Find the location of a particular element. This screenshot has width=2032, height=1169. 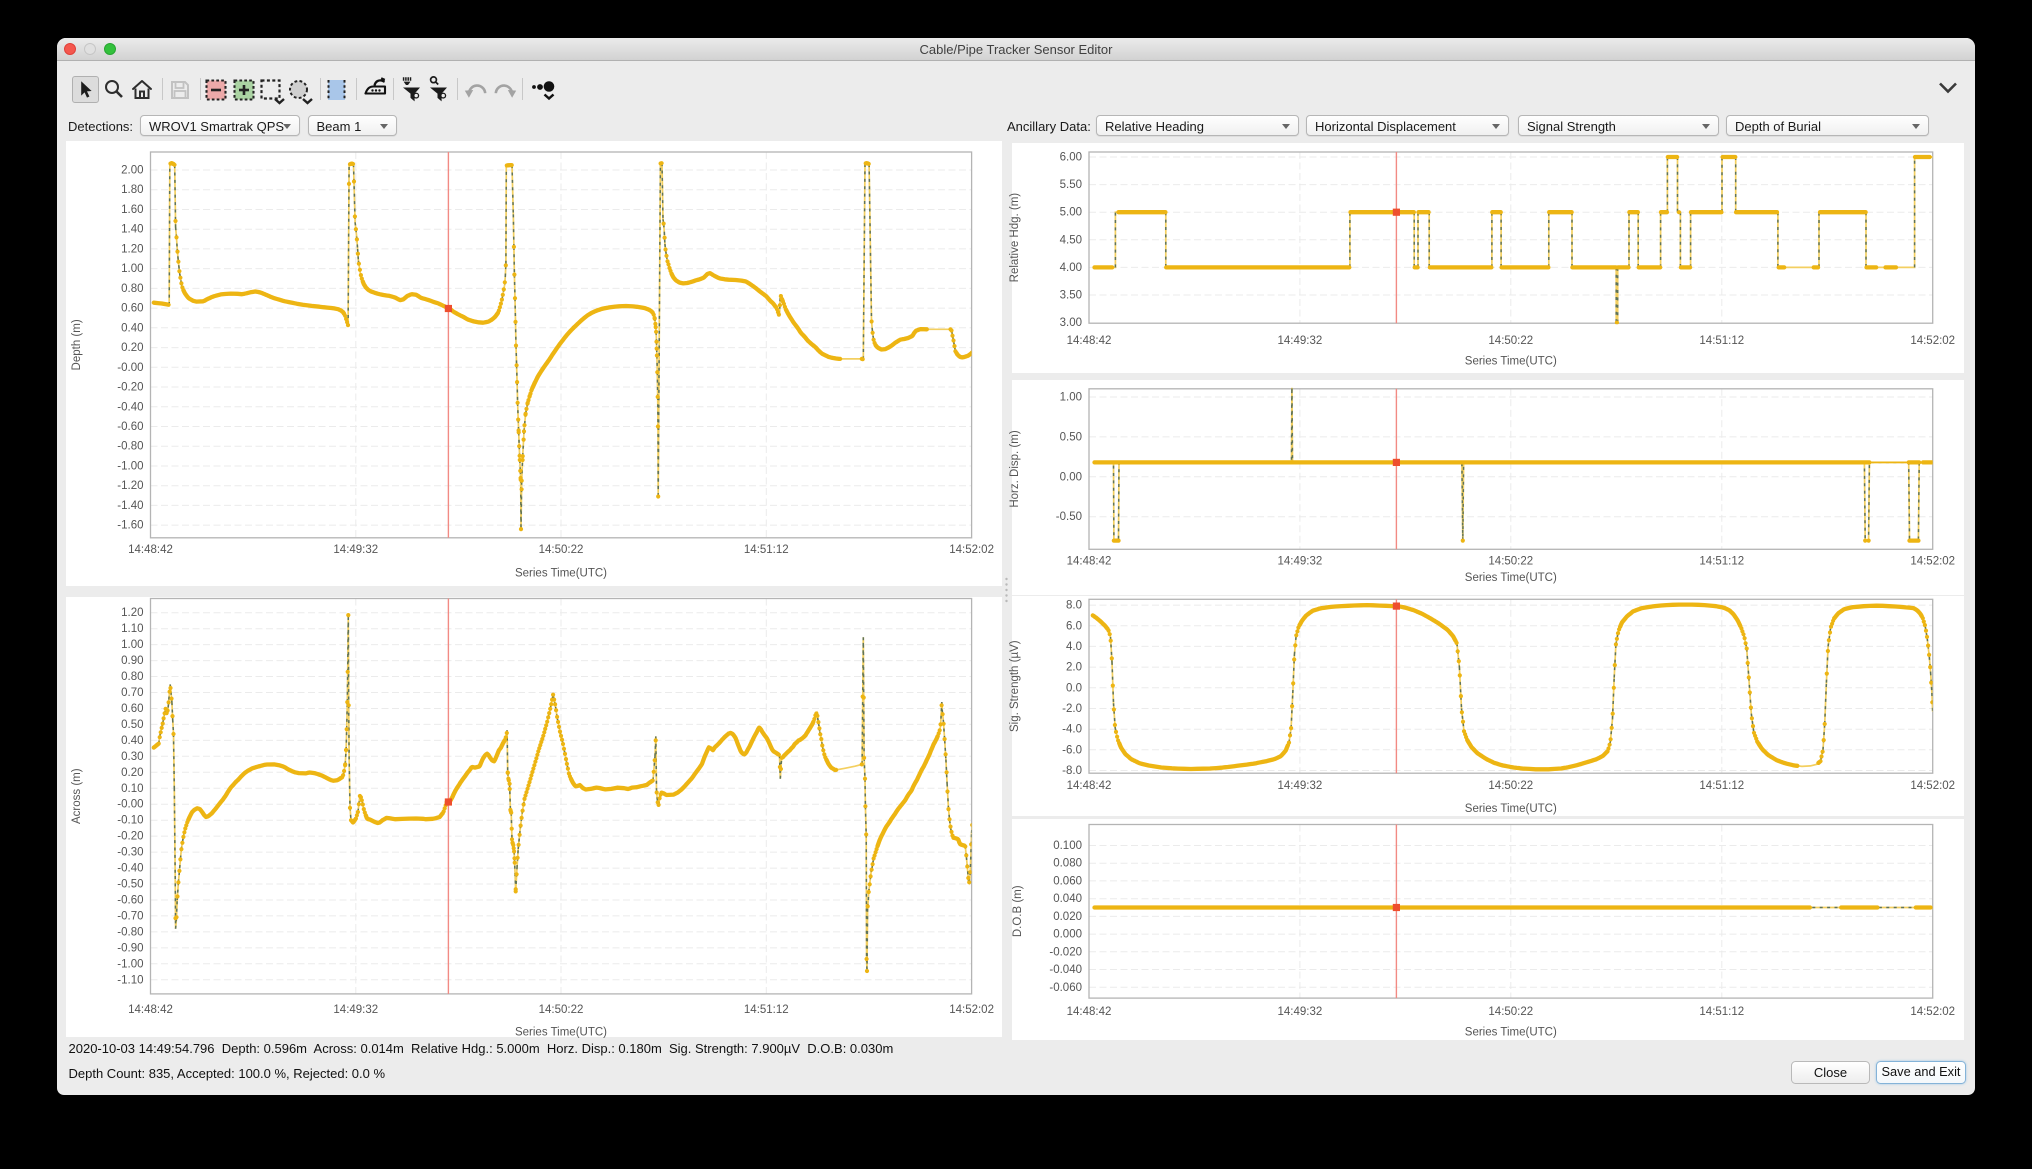

svg-text: 0.90 is located at coordinates (132, 661).